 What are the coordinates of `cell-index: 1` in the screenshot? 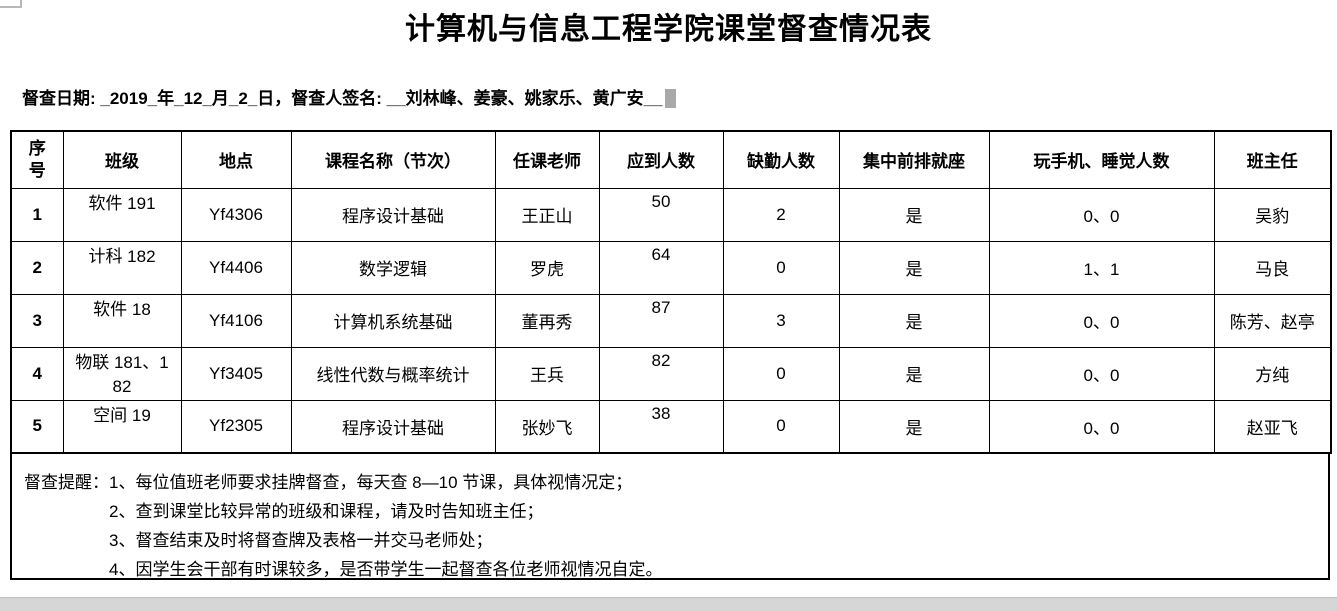 It's located at (37, 214).